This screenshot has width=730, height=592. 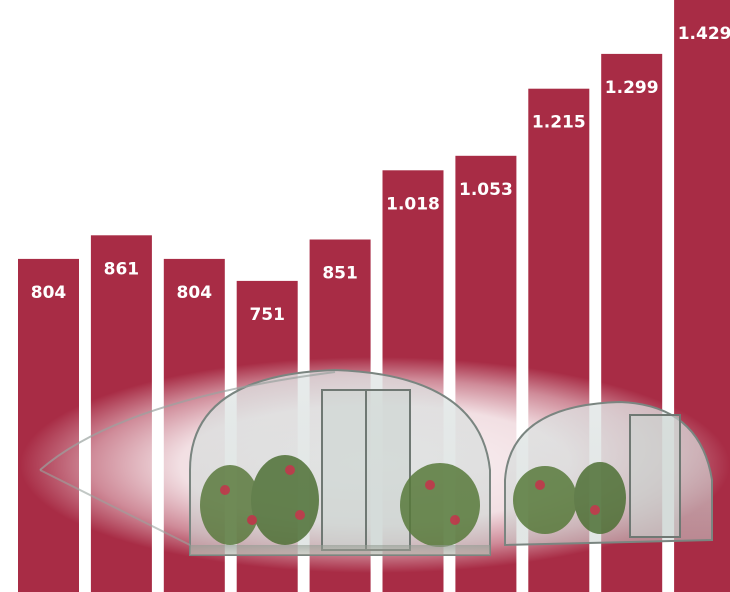 What do you see at coordinates (267, 315) in the screenshot?
I see `bar-value-label-4: 751` at bounding box center [267, 315].